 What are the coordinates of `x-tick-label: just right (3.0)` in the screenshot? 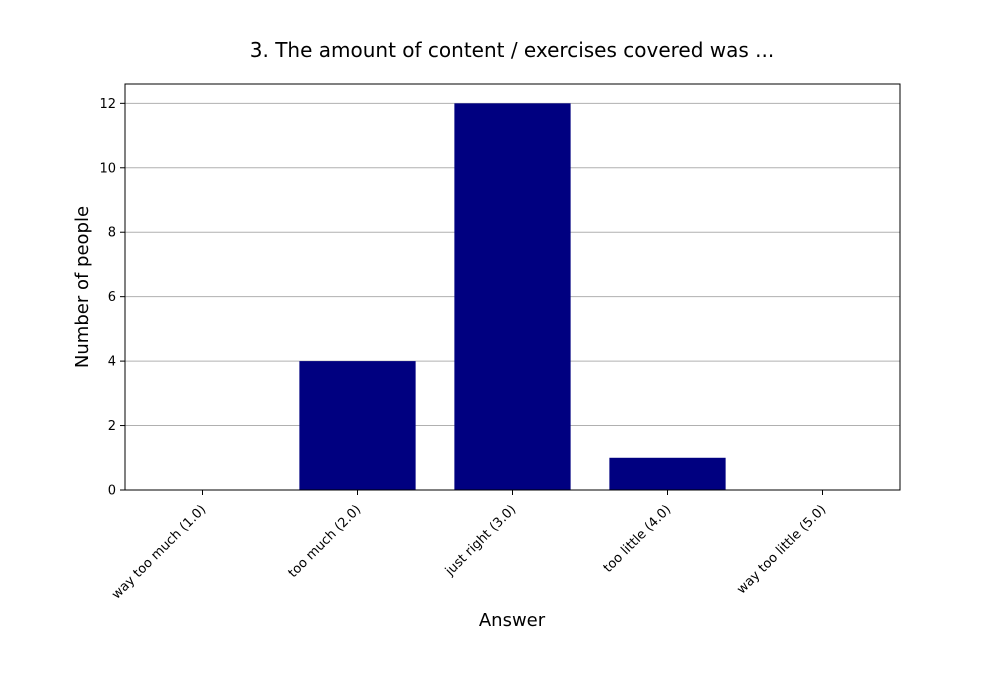 It's located at (480, 540).